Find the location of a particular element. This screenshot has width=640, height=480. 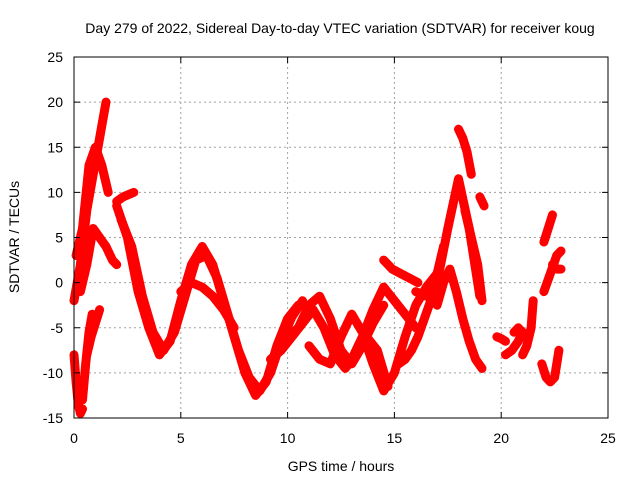

series-7-trace is located at coordinates (125, 196).